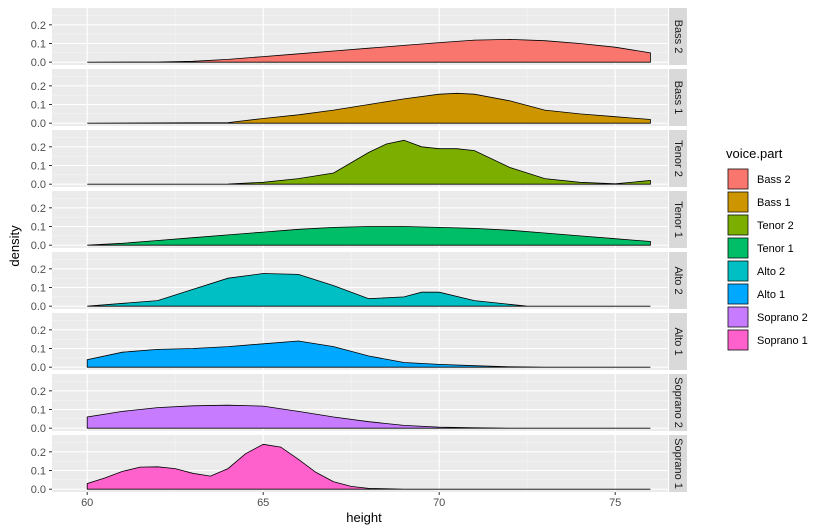  What do you see at coordinates (771, 295) in the screenshot?
I see `legend-label: Alto 1` at bounding box center [771, 295].